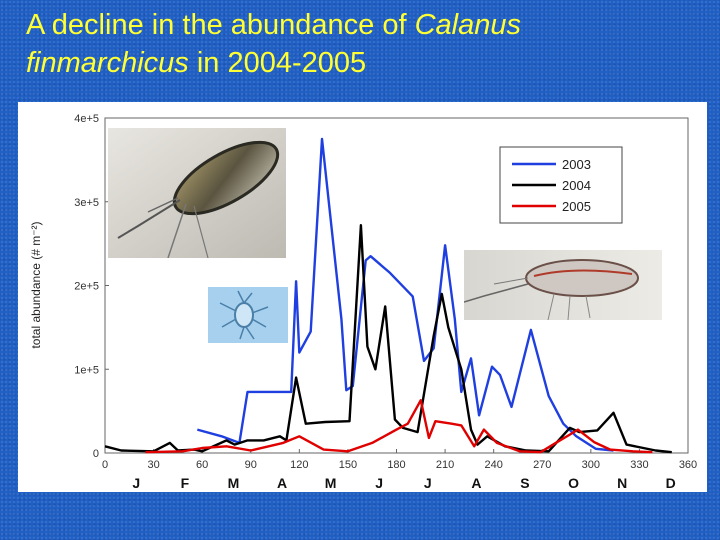 The image size is (720, 540). I want to click on legend-label-2003: 2003, so click(576, 164).